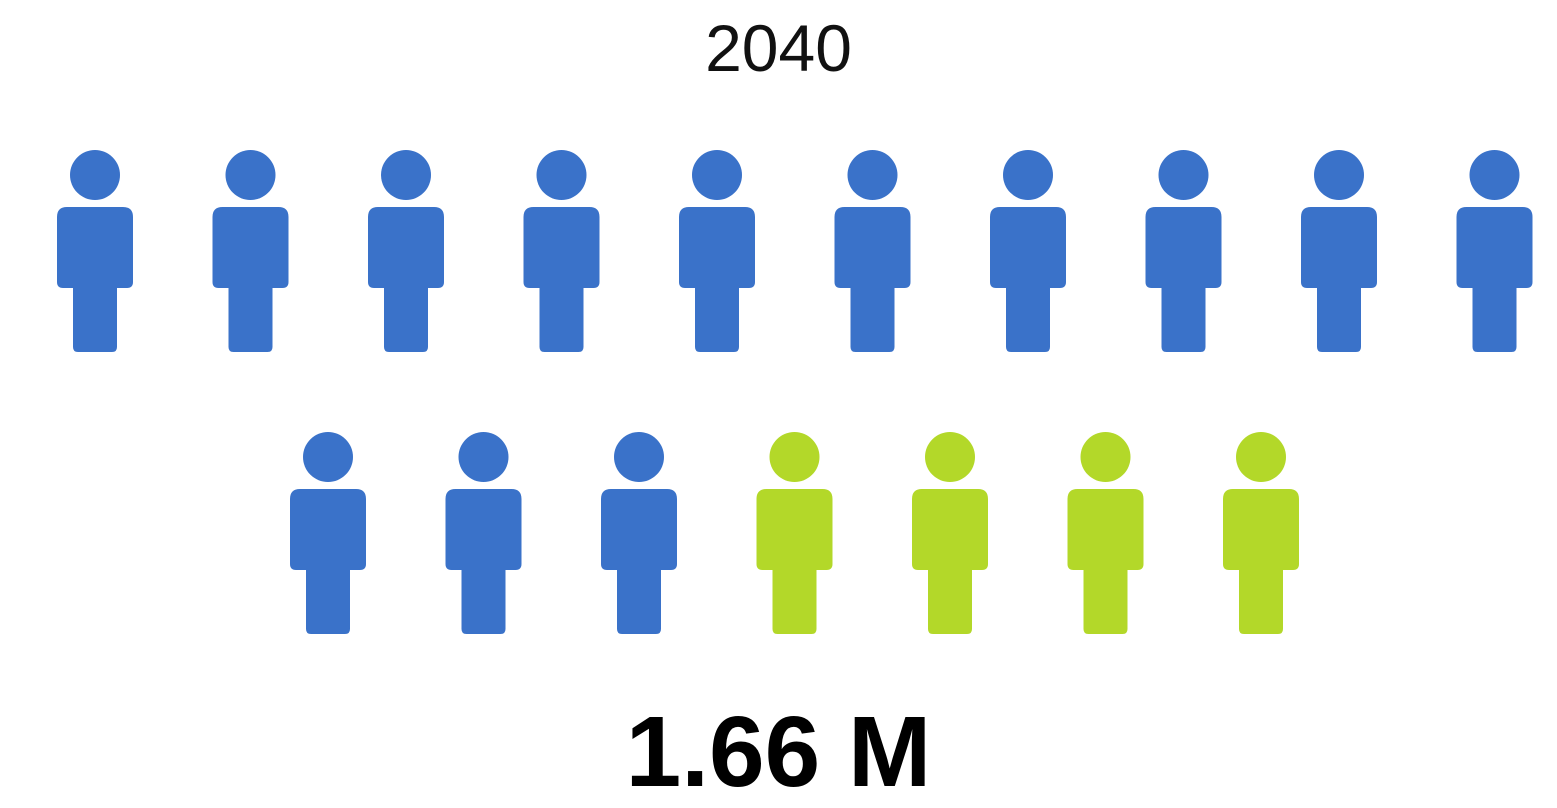 The width and height of the screenshot is (1557, 808). I want to click on total-value: 1.66 M, so click(778, 752).